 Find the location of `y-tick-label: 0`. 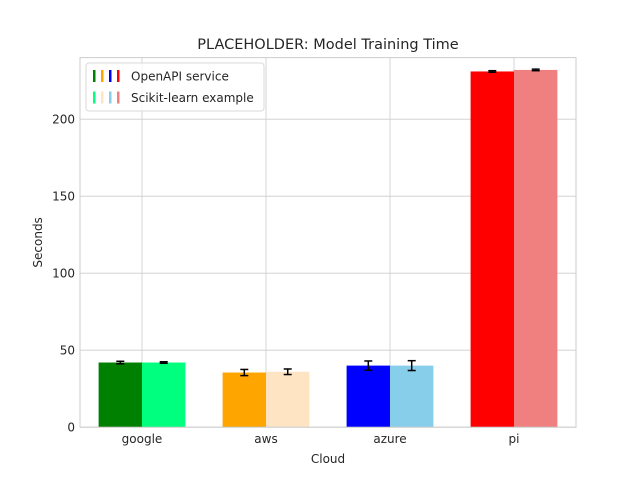

y-tick-label: 0 is located at coordinates (71, 427).